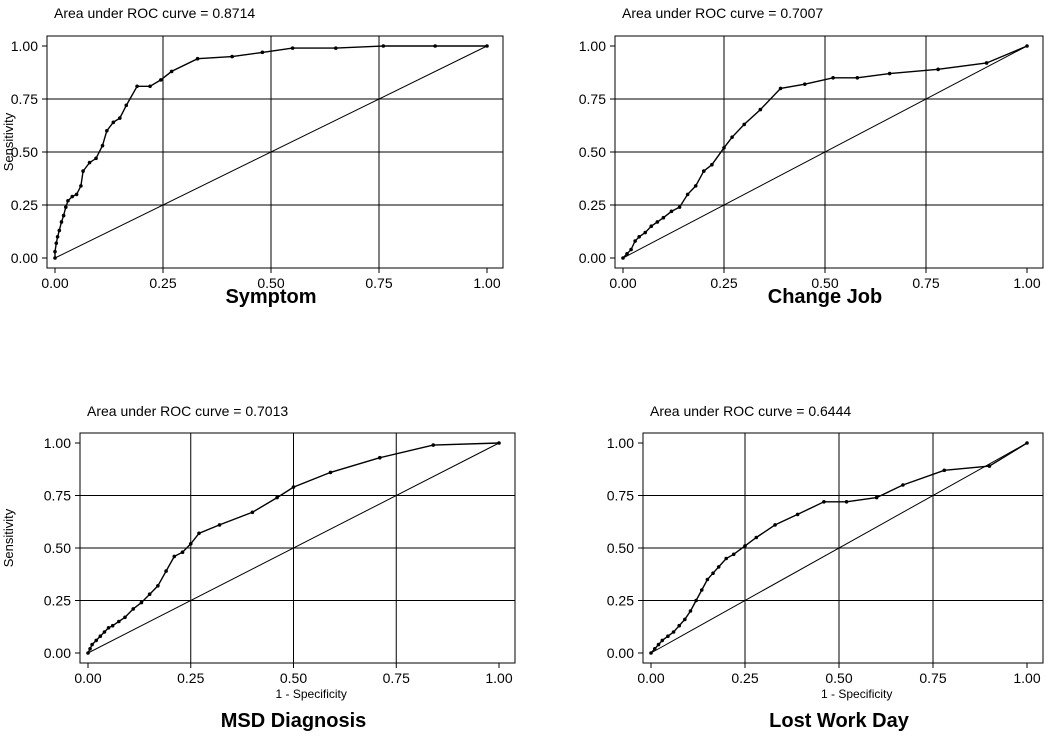 The width and height of the screenshot is (1050, 740). What do you see at coordinates (856, 694) in the screenshot?
I see `x-axis-label: 1 - Specificity` at bounding box center [856, 694].